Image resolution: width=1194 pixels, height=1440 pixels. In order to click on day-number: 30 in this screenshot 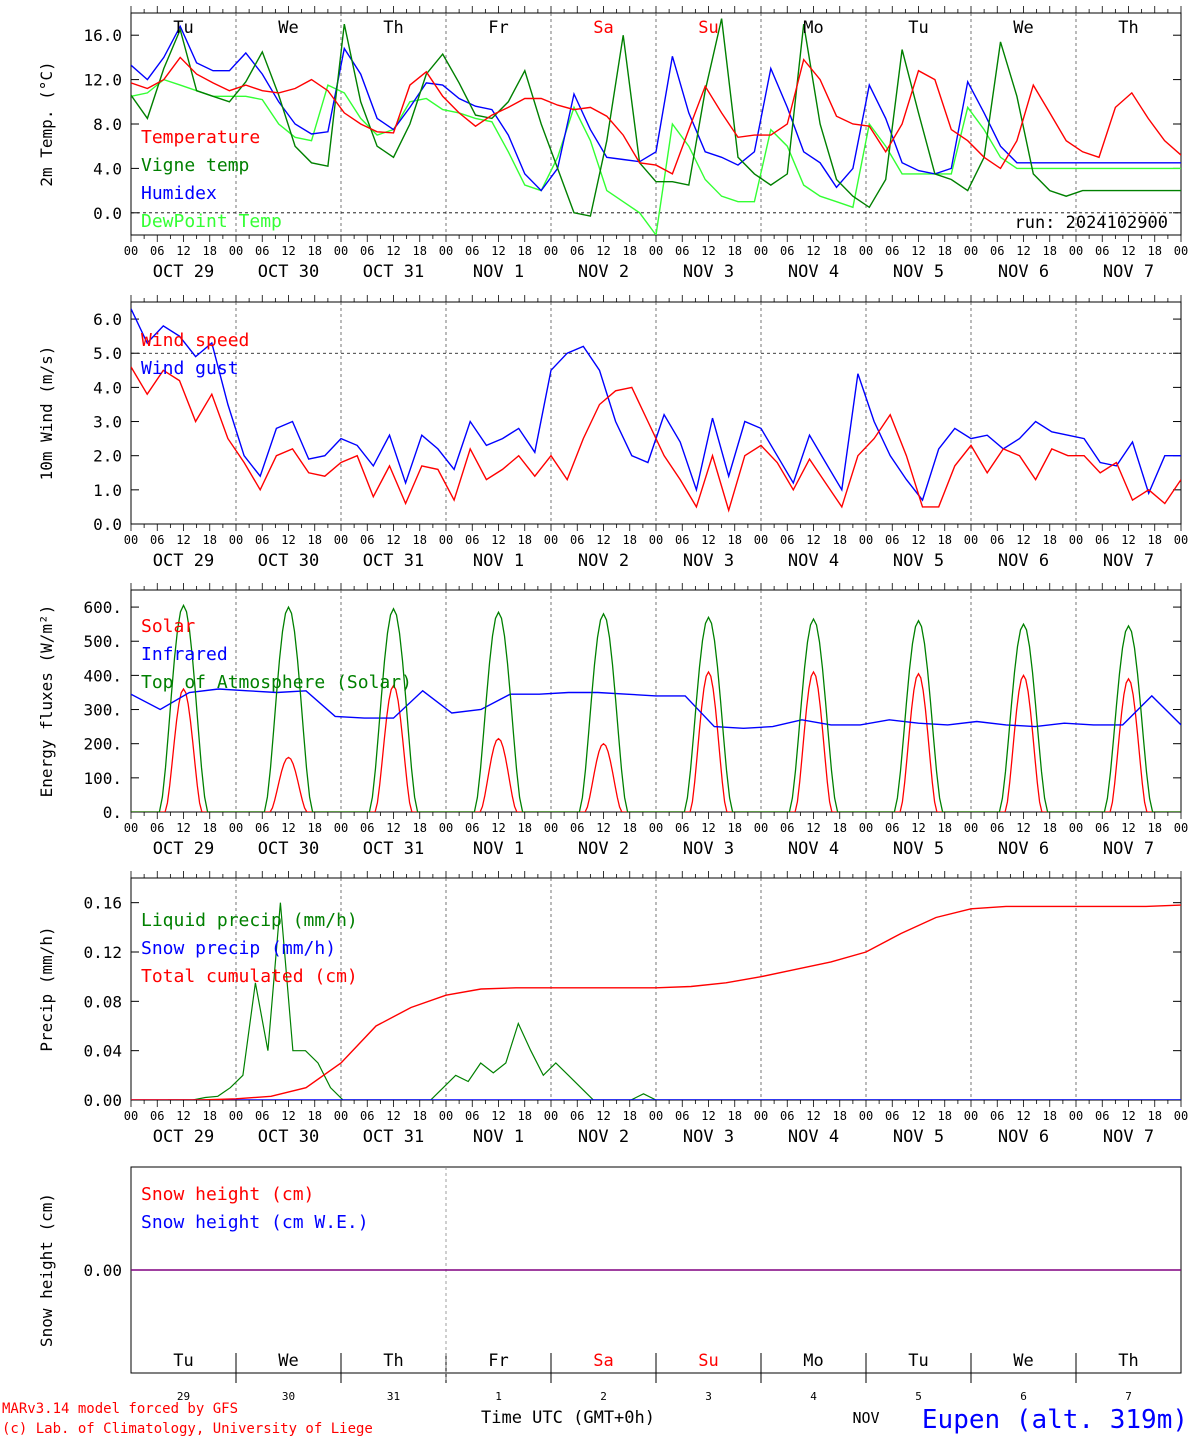, I will do `click(288, 1396)`.